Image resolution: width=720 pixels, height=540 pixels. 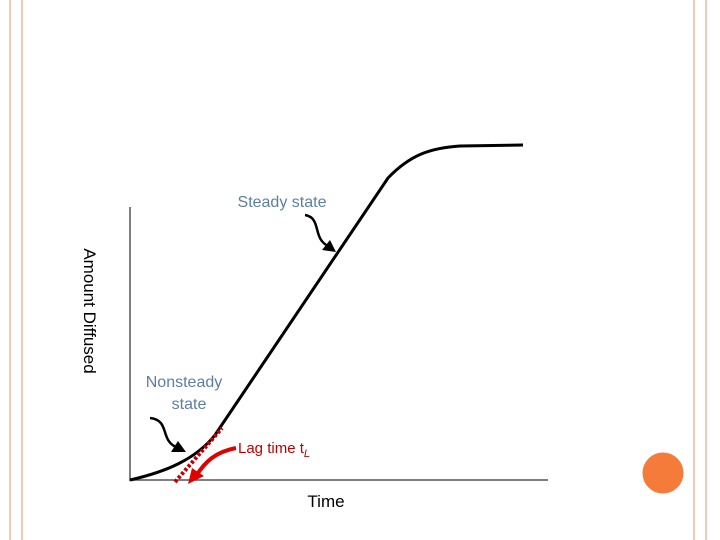 I want to click on lag-time-text: Lag time t, so click(x=271, y=448).